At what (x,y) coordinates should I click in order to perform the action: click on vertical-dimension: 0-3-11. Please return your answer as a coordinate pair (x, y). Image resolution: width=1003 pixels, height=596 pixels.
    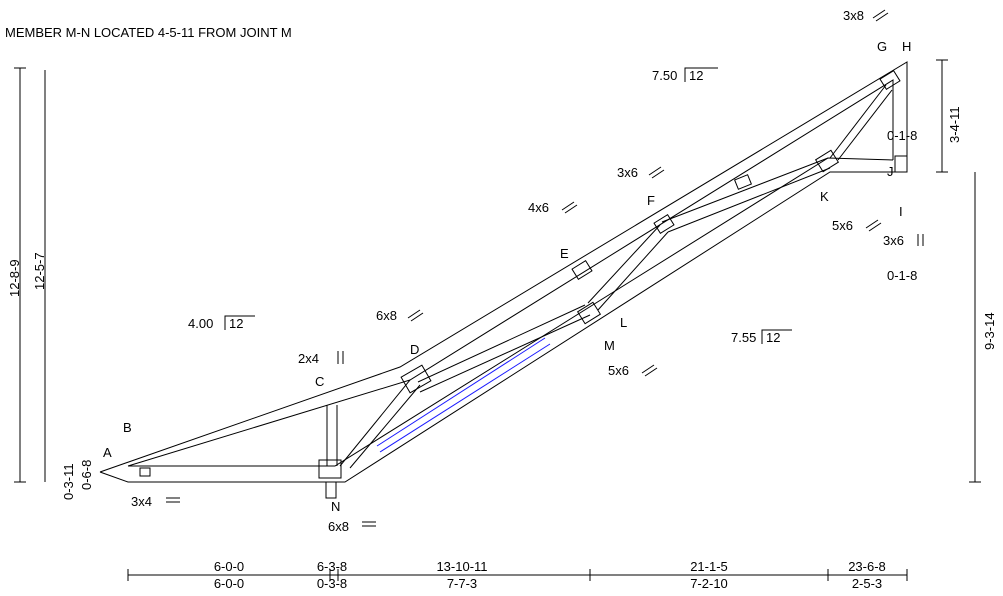
    Looking at the image, I should click on (68, 481).